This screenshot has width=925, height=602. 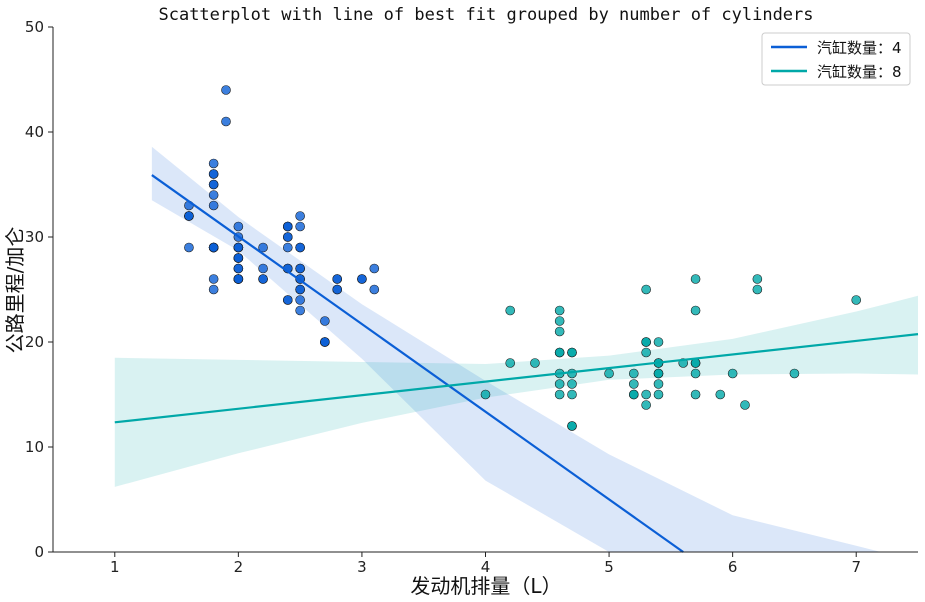 I want to click on legend-label-4-cyl: 汽缸数量：4, so click(x=859, y=48).